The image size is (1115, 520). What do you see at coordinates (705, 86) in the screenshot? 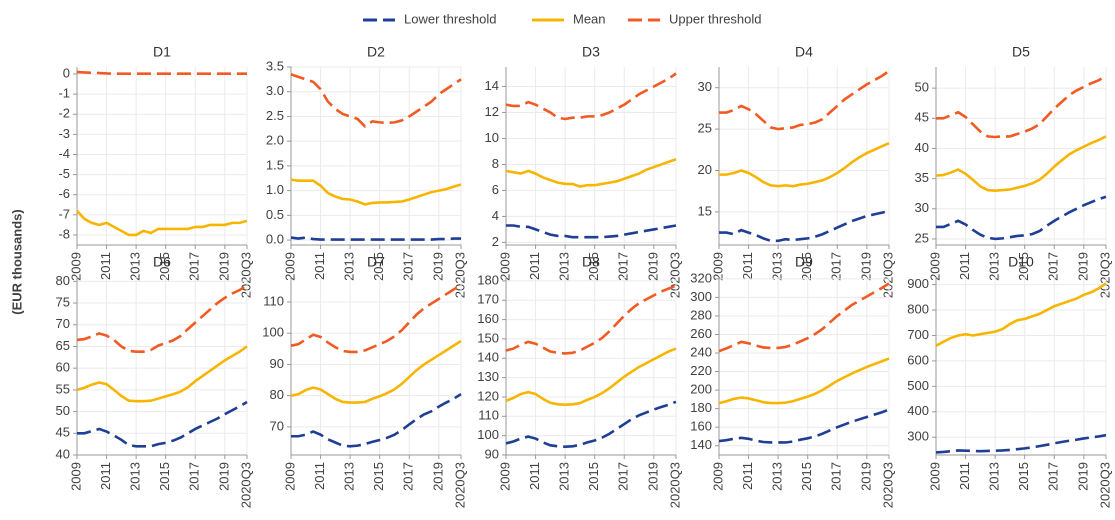
I see `y-tick-label: 30` at bounding box center [705, 86].